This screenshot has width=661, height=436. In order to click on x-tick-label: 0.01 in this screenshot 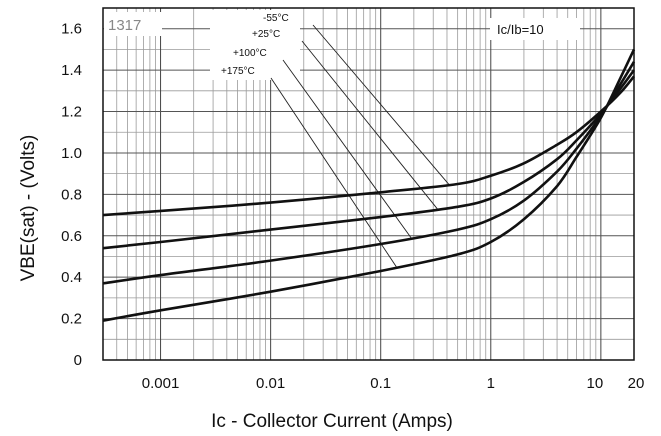, I will do `click(270, 383)`.